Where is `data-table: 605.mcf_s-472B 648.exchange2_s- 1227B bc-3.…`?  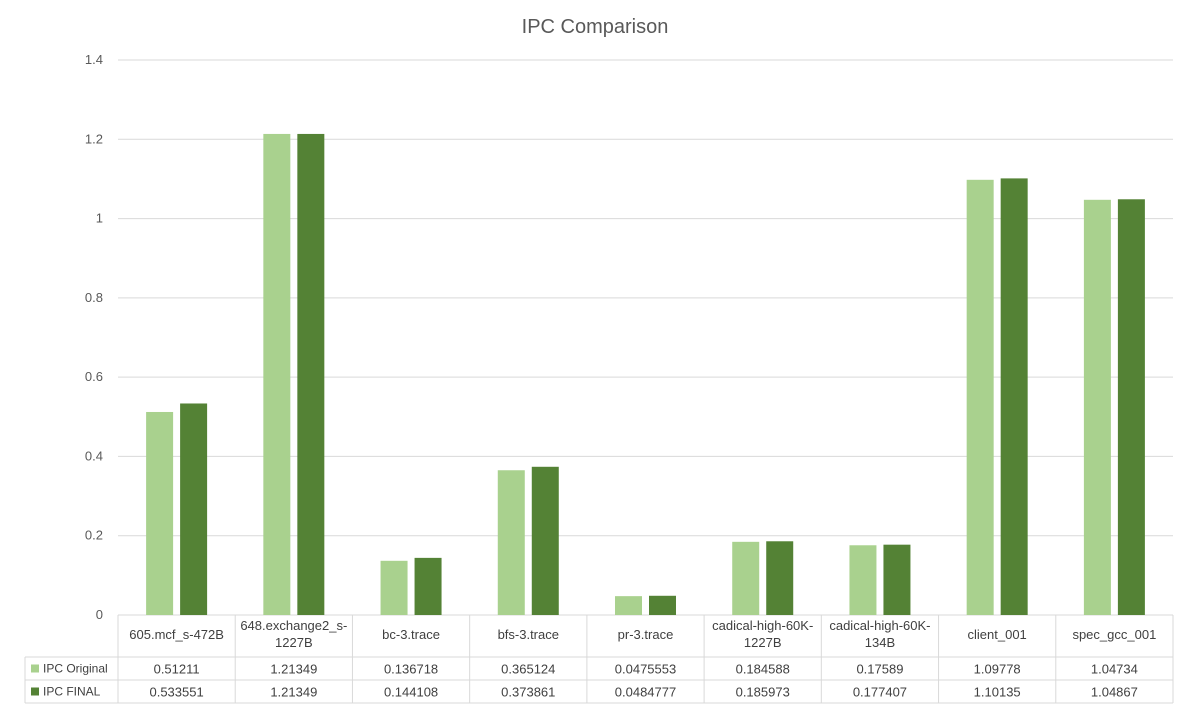
data-table: 605.mcf_s-472B 648.exchange2_s- 1227B bc-3.… is located at coordinates (599, 659).